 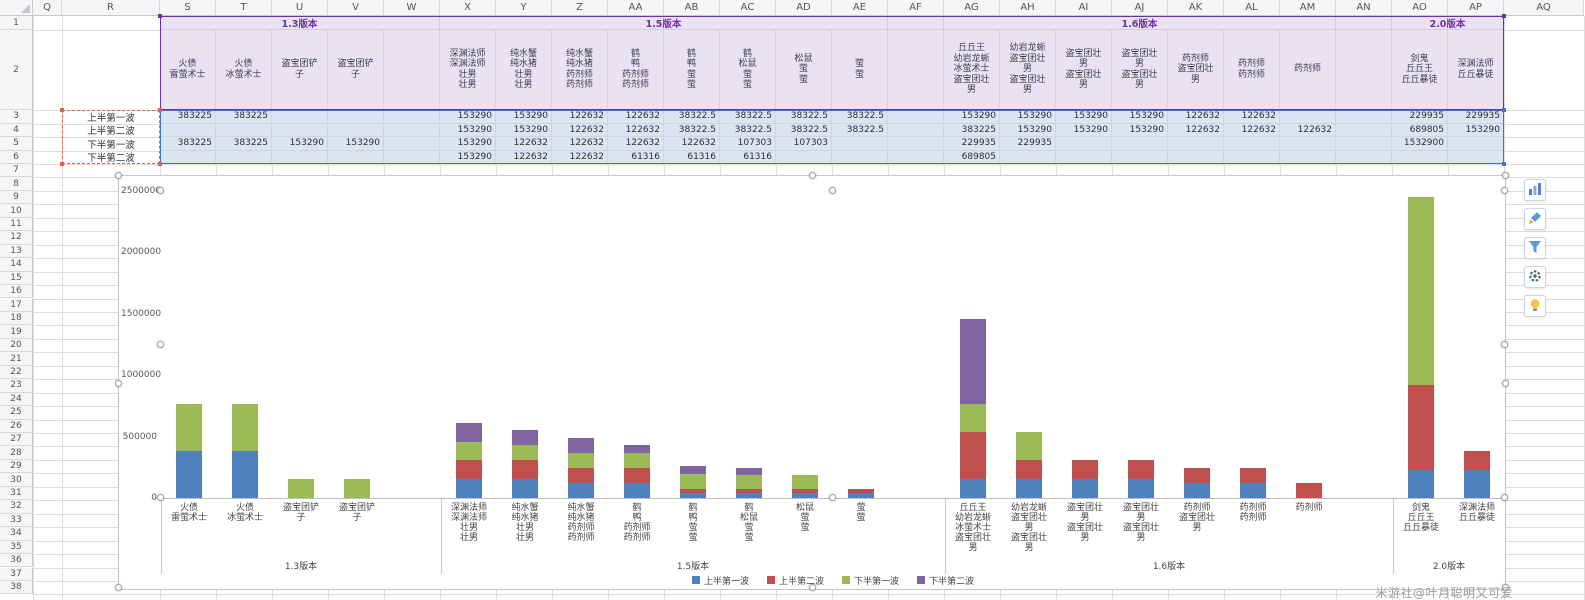 What do you see at coordinates (1476, 70) in the screenshot?
I see `enemy-name-cell: 深渊法师 丘丘暴徒` at bounding box center [1476, 70].